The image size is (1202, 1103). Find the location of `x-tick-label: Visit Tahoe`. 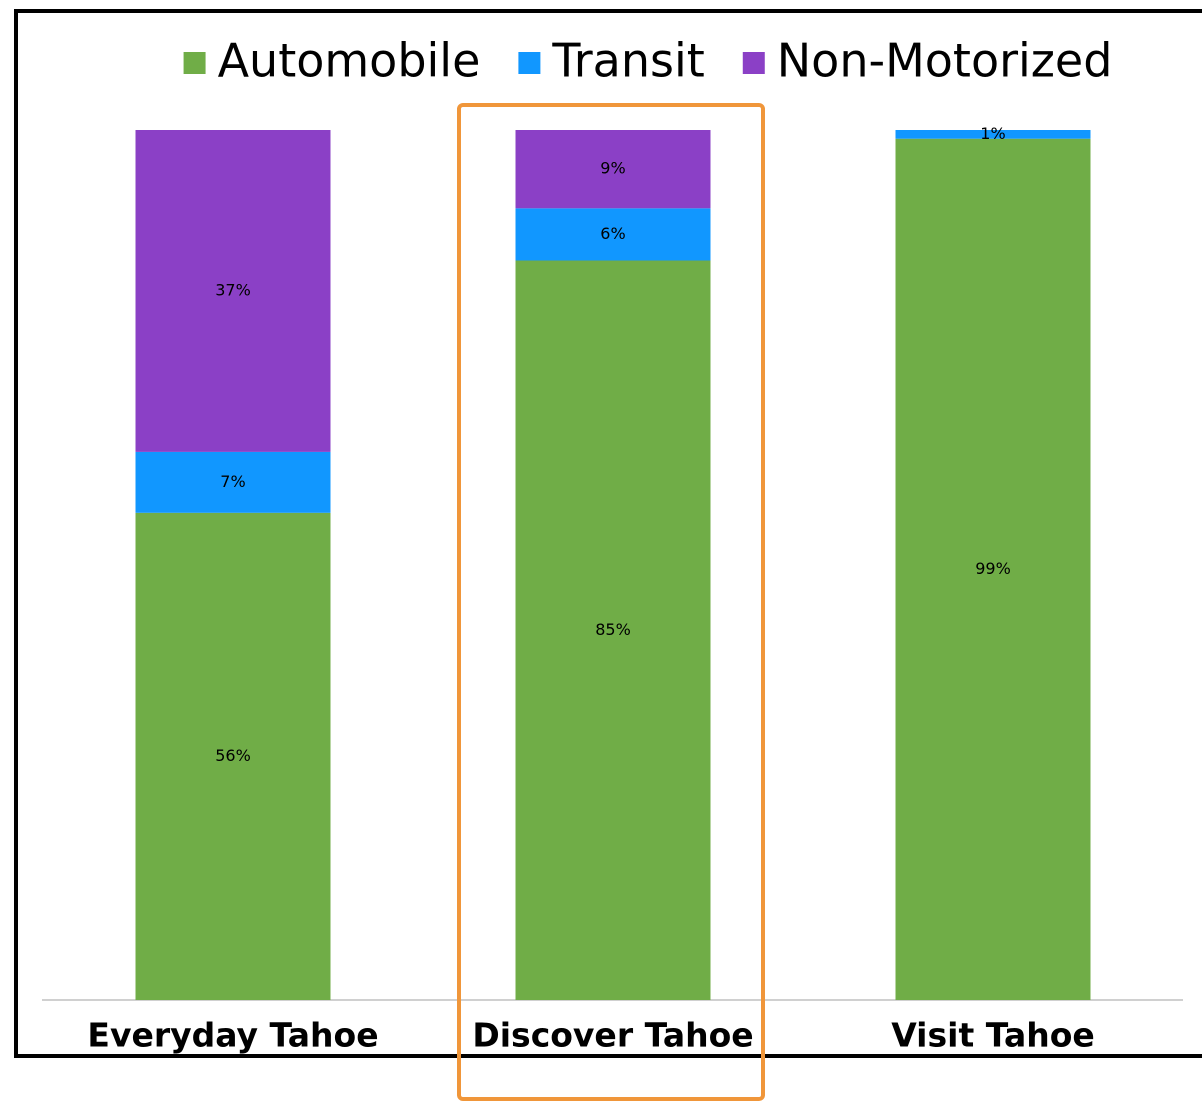

x-tick-label: Visit Tahoe is located at coordinates (993, 1035).